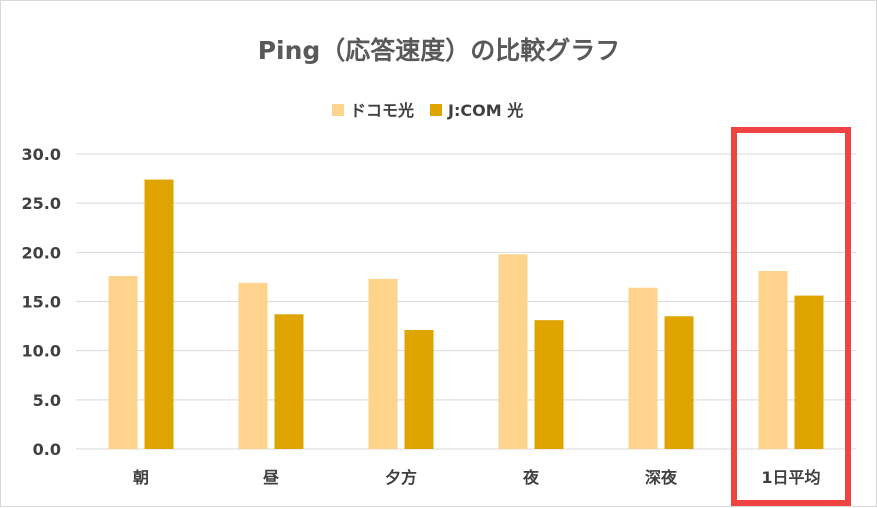 This screenshot has height=508, width=877. I want to click on x-tick-label: 昼, so click(271, 477).